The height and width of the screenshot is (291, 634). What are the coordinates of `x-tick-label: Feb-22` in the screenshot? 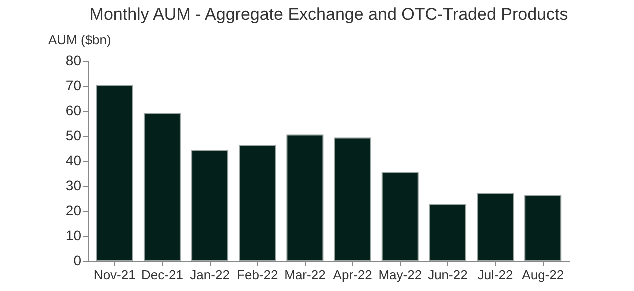 It's located at (257, 275).